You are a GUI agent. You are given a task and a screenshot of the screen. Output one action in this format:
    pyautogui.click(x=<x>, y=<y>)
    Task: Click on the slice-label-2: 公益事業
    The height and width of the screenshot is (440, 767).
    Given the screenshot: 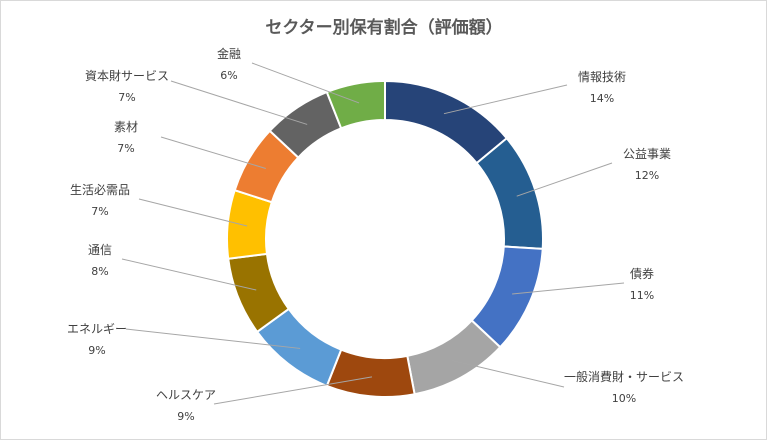 What is the action you would take?
    pyautogui.click(x=647, y=154)
    